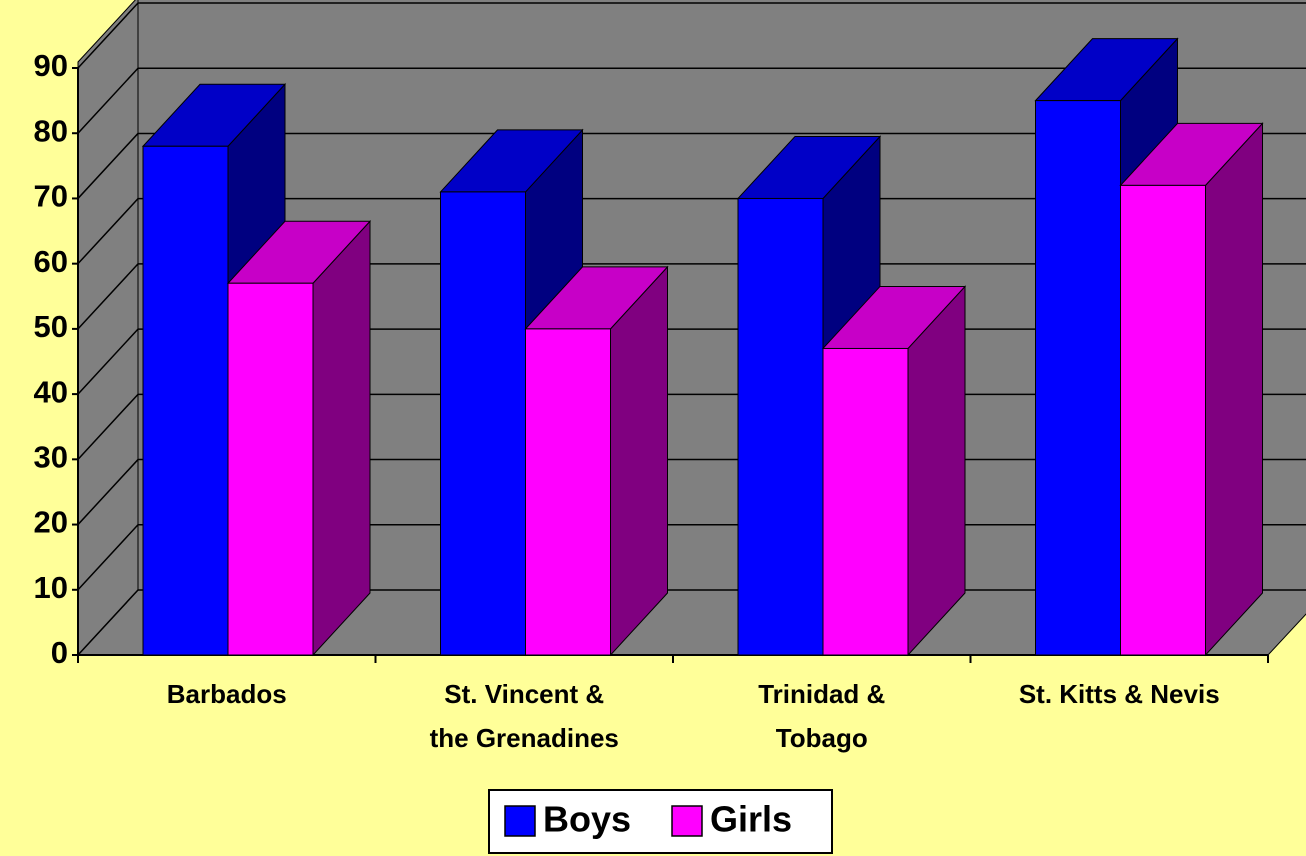  Describe the element at coordinates (51, 391) in the screenshot. I see `y-tick-label: 40` at that location.